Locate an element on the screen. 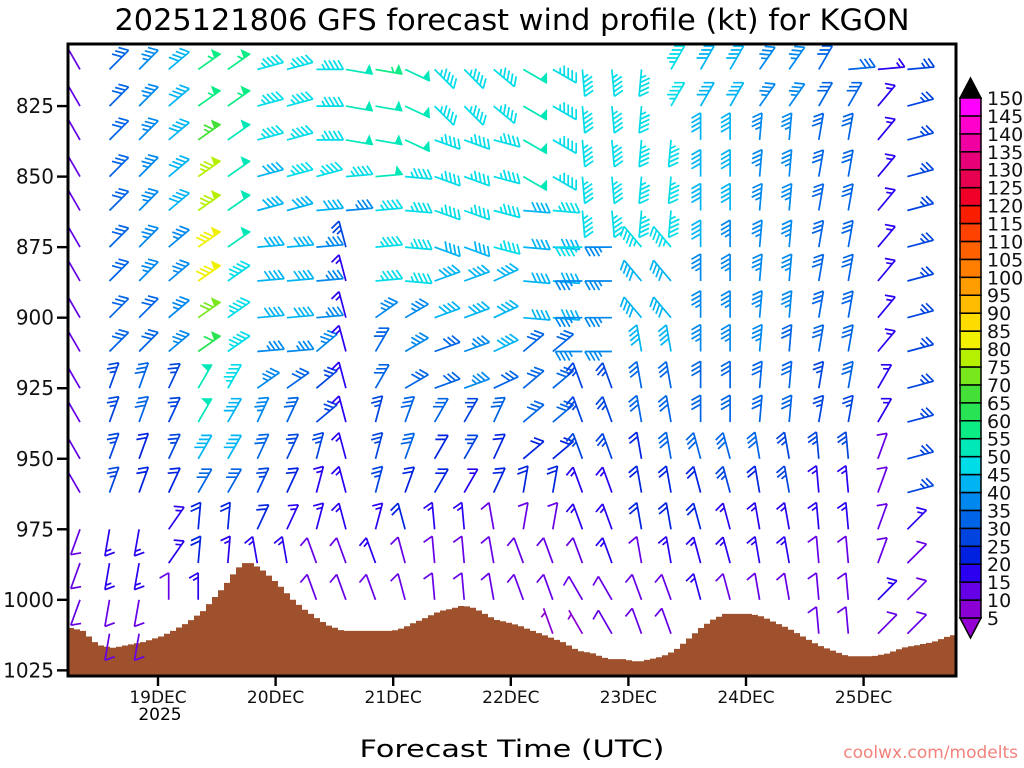 This screenshot has height=768, width=1024. terrain-layer is located at coordinates (512, 619).